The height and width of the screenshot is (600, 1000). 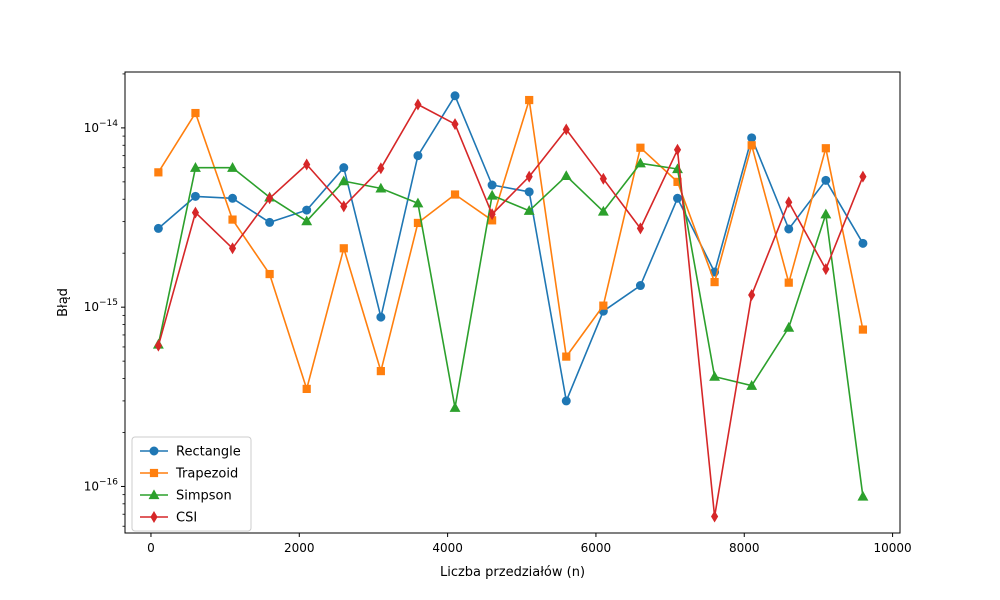 I want to click on legend-box, so click(x=191, y=484).